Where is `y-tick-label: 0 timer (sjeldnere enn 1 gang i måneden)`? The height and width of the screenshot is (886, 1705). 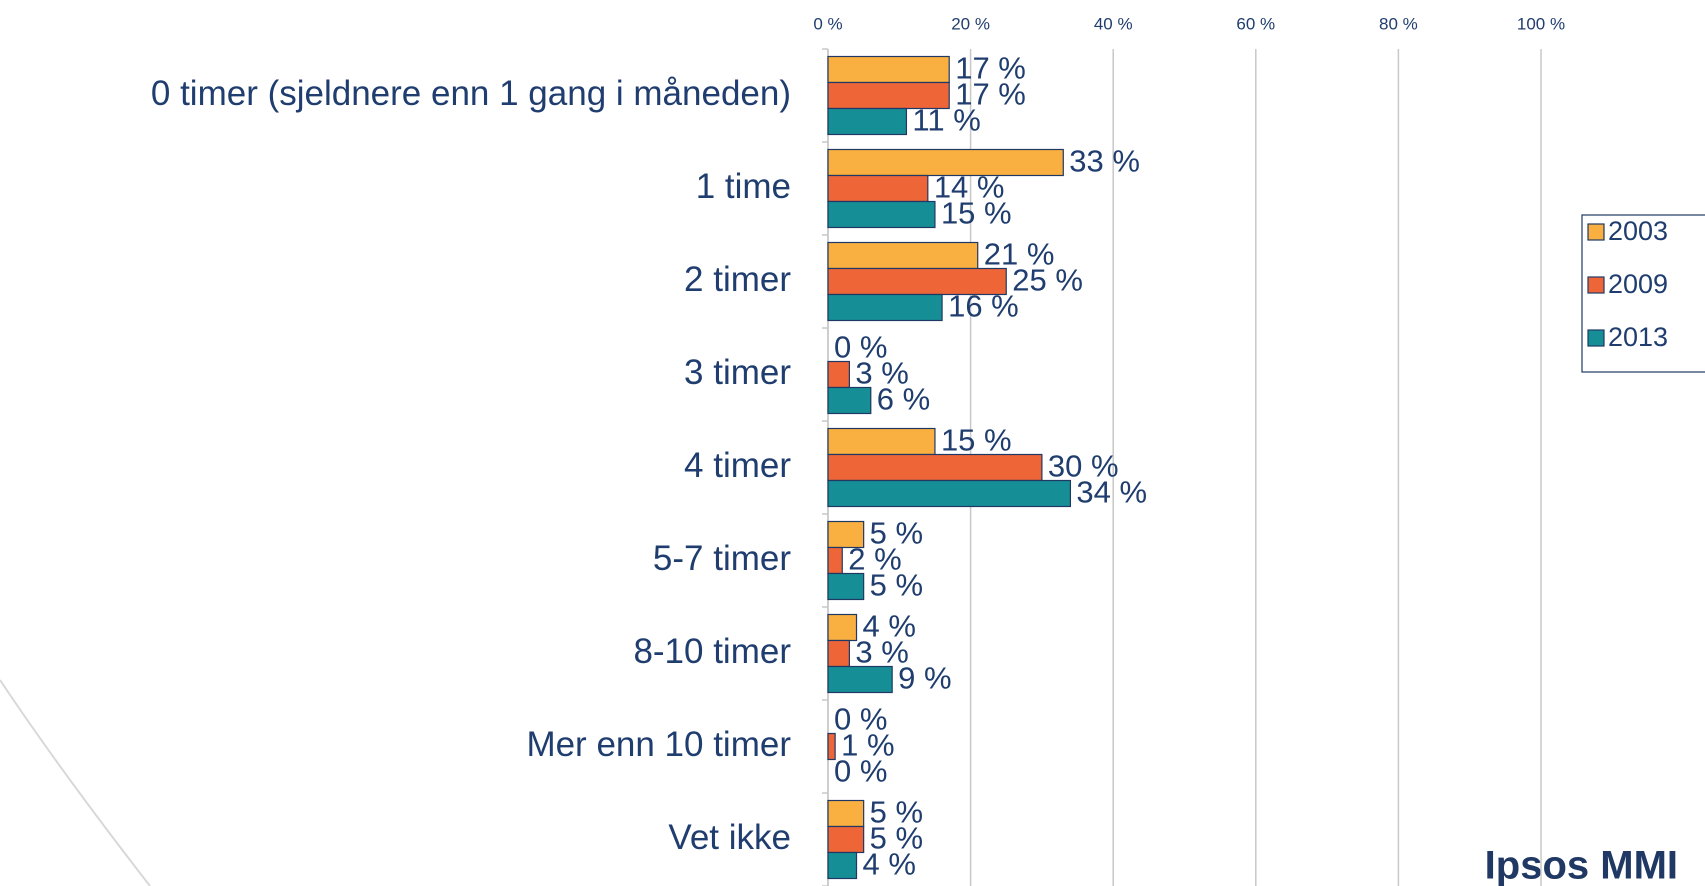
y-tick-label: 0 timer (sjeldnere enn 1 gang i måneden) is located at coordinates (471, 93).